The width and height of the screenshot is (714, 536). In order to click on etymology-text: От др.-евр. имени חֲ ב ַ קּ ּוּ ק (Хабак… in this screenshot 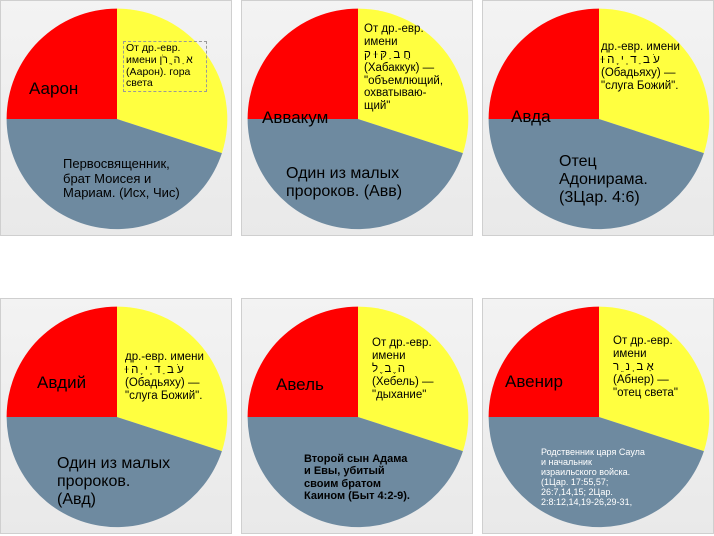, I will do `click(404, 68)`.